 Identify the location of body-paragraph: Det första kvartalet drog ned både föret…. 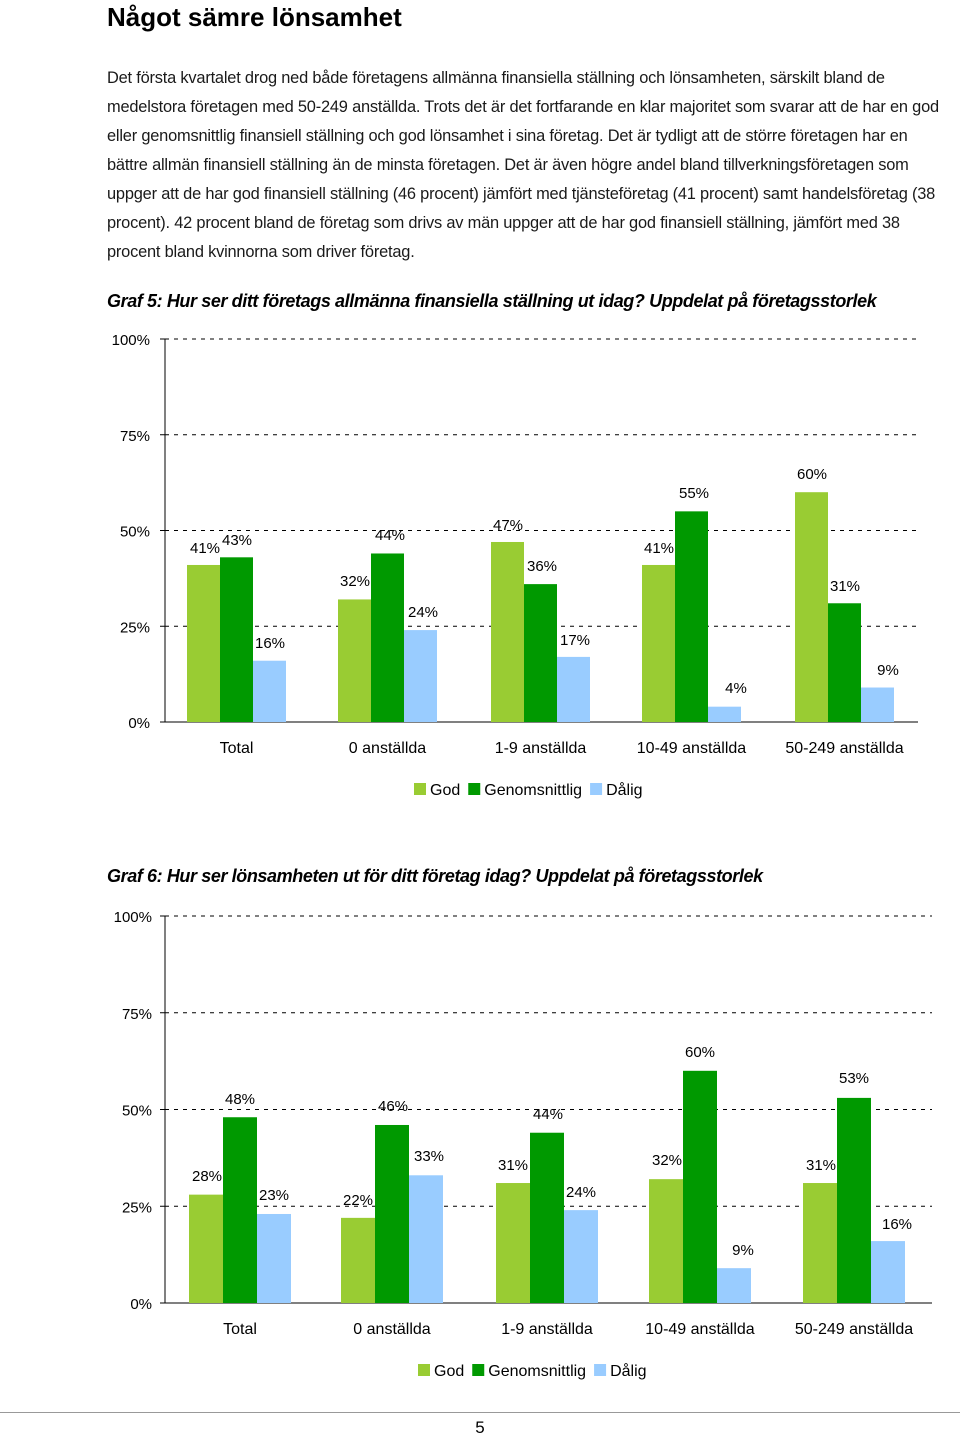
(529, 165).